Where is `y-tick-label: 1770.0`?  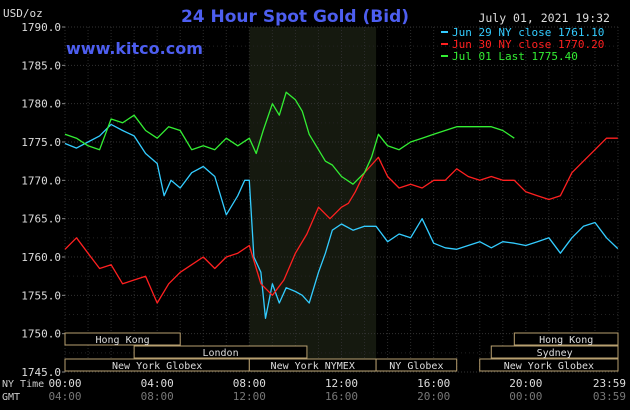 y-tick-label: 1770.0 is located at coordinates (41, 180).